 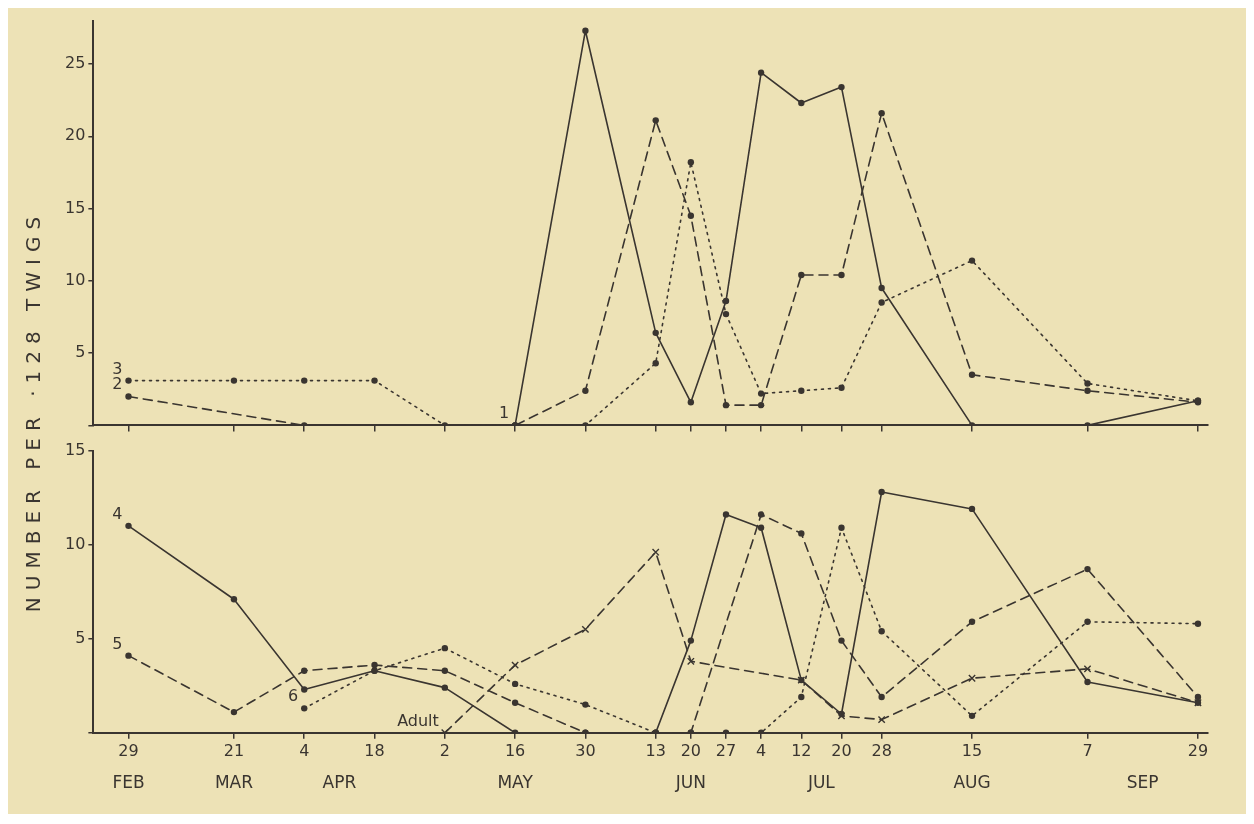 I want to click on x-tick-label: 21, so click(x=234, y=750).